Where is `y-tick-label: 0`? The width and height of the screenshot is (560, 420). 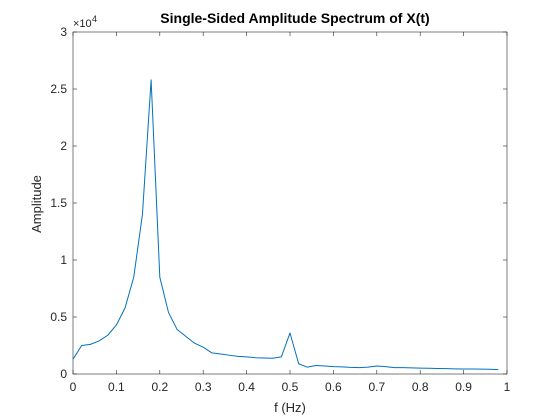
y-tick-label: 0 is located at coordinates (63, 374).